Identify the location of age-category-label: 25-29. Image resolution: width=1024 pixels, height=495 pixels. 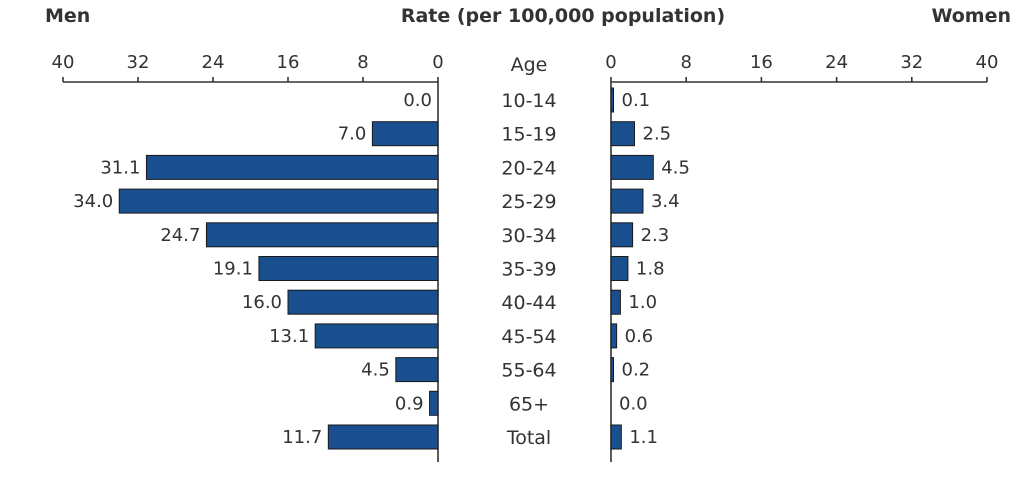
(528, 202).